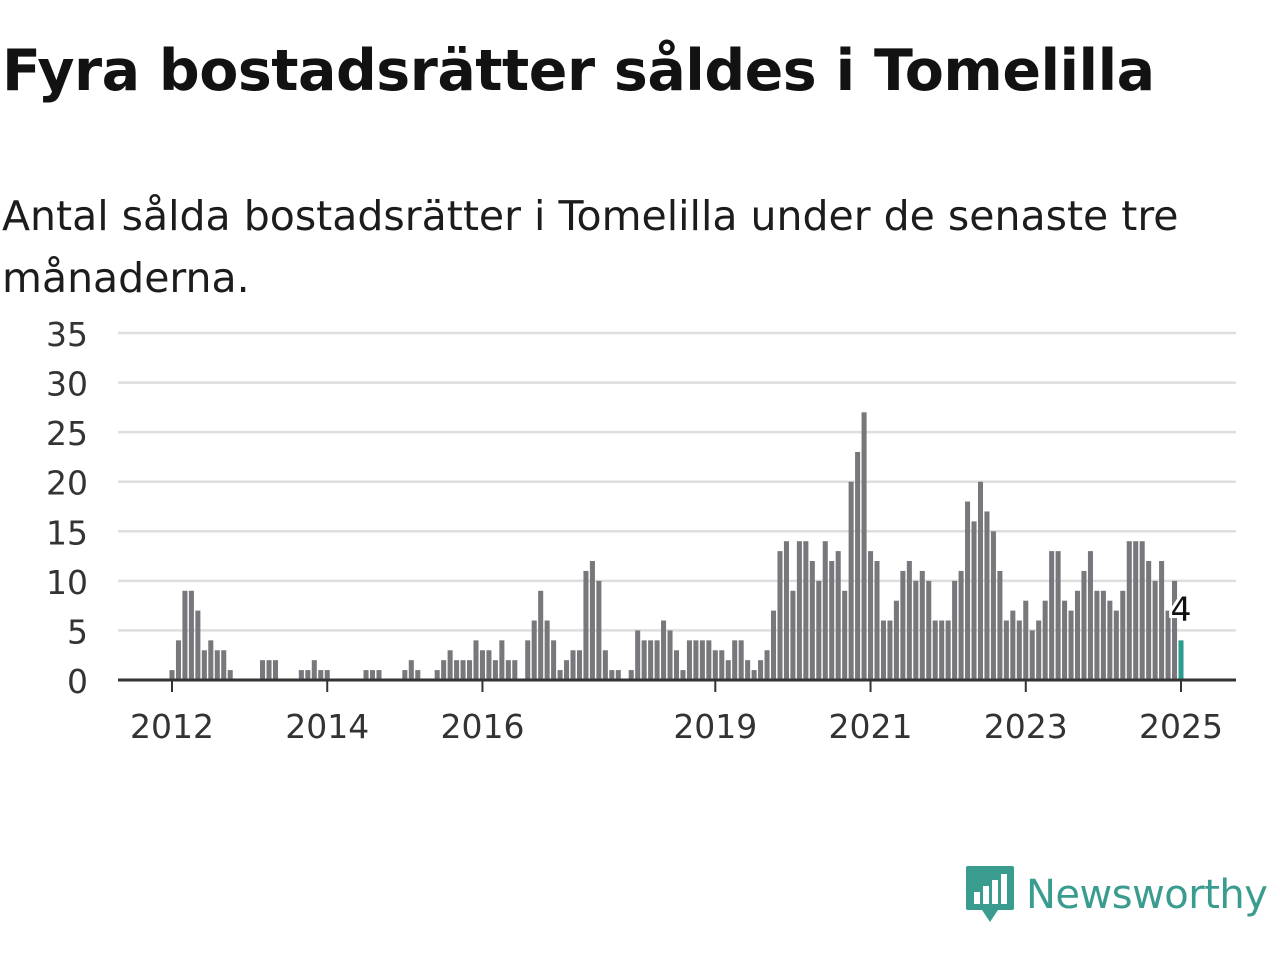 The image size is (1280, 960). I want to click on x-tick-label: 2025, so click(1181, 726).